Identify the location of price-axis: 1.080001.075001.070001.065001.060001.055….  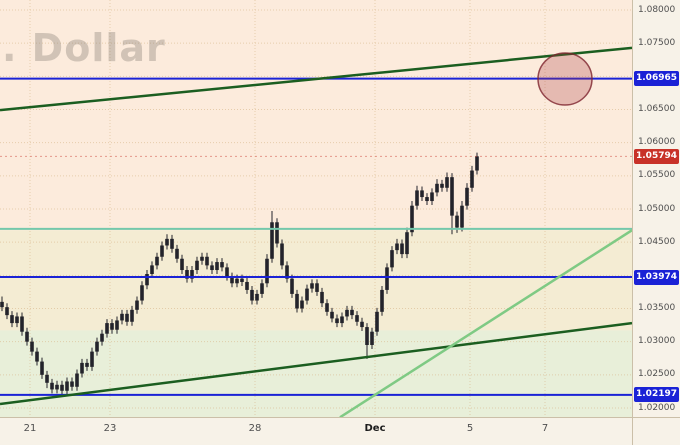
(656, 208).